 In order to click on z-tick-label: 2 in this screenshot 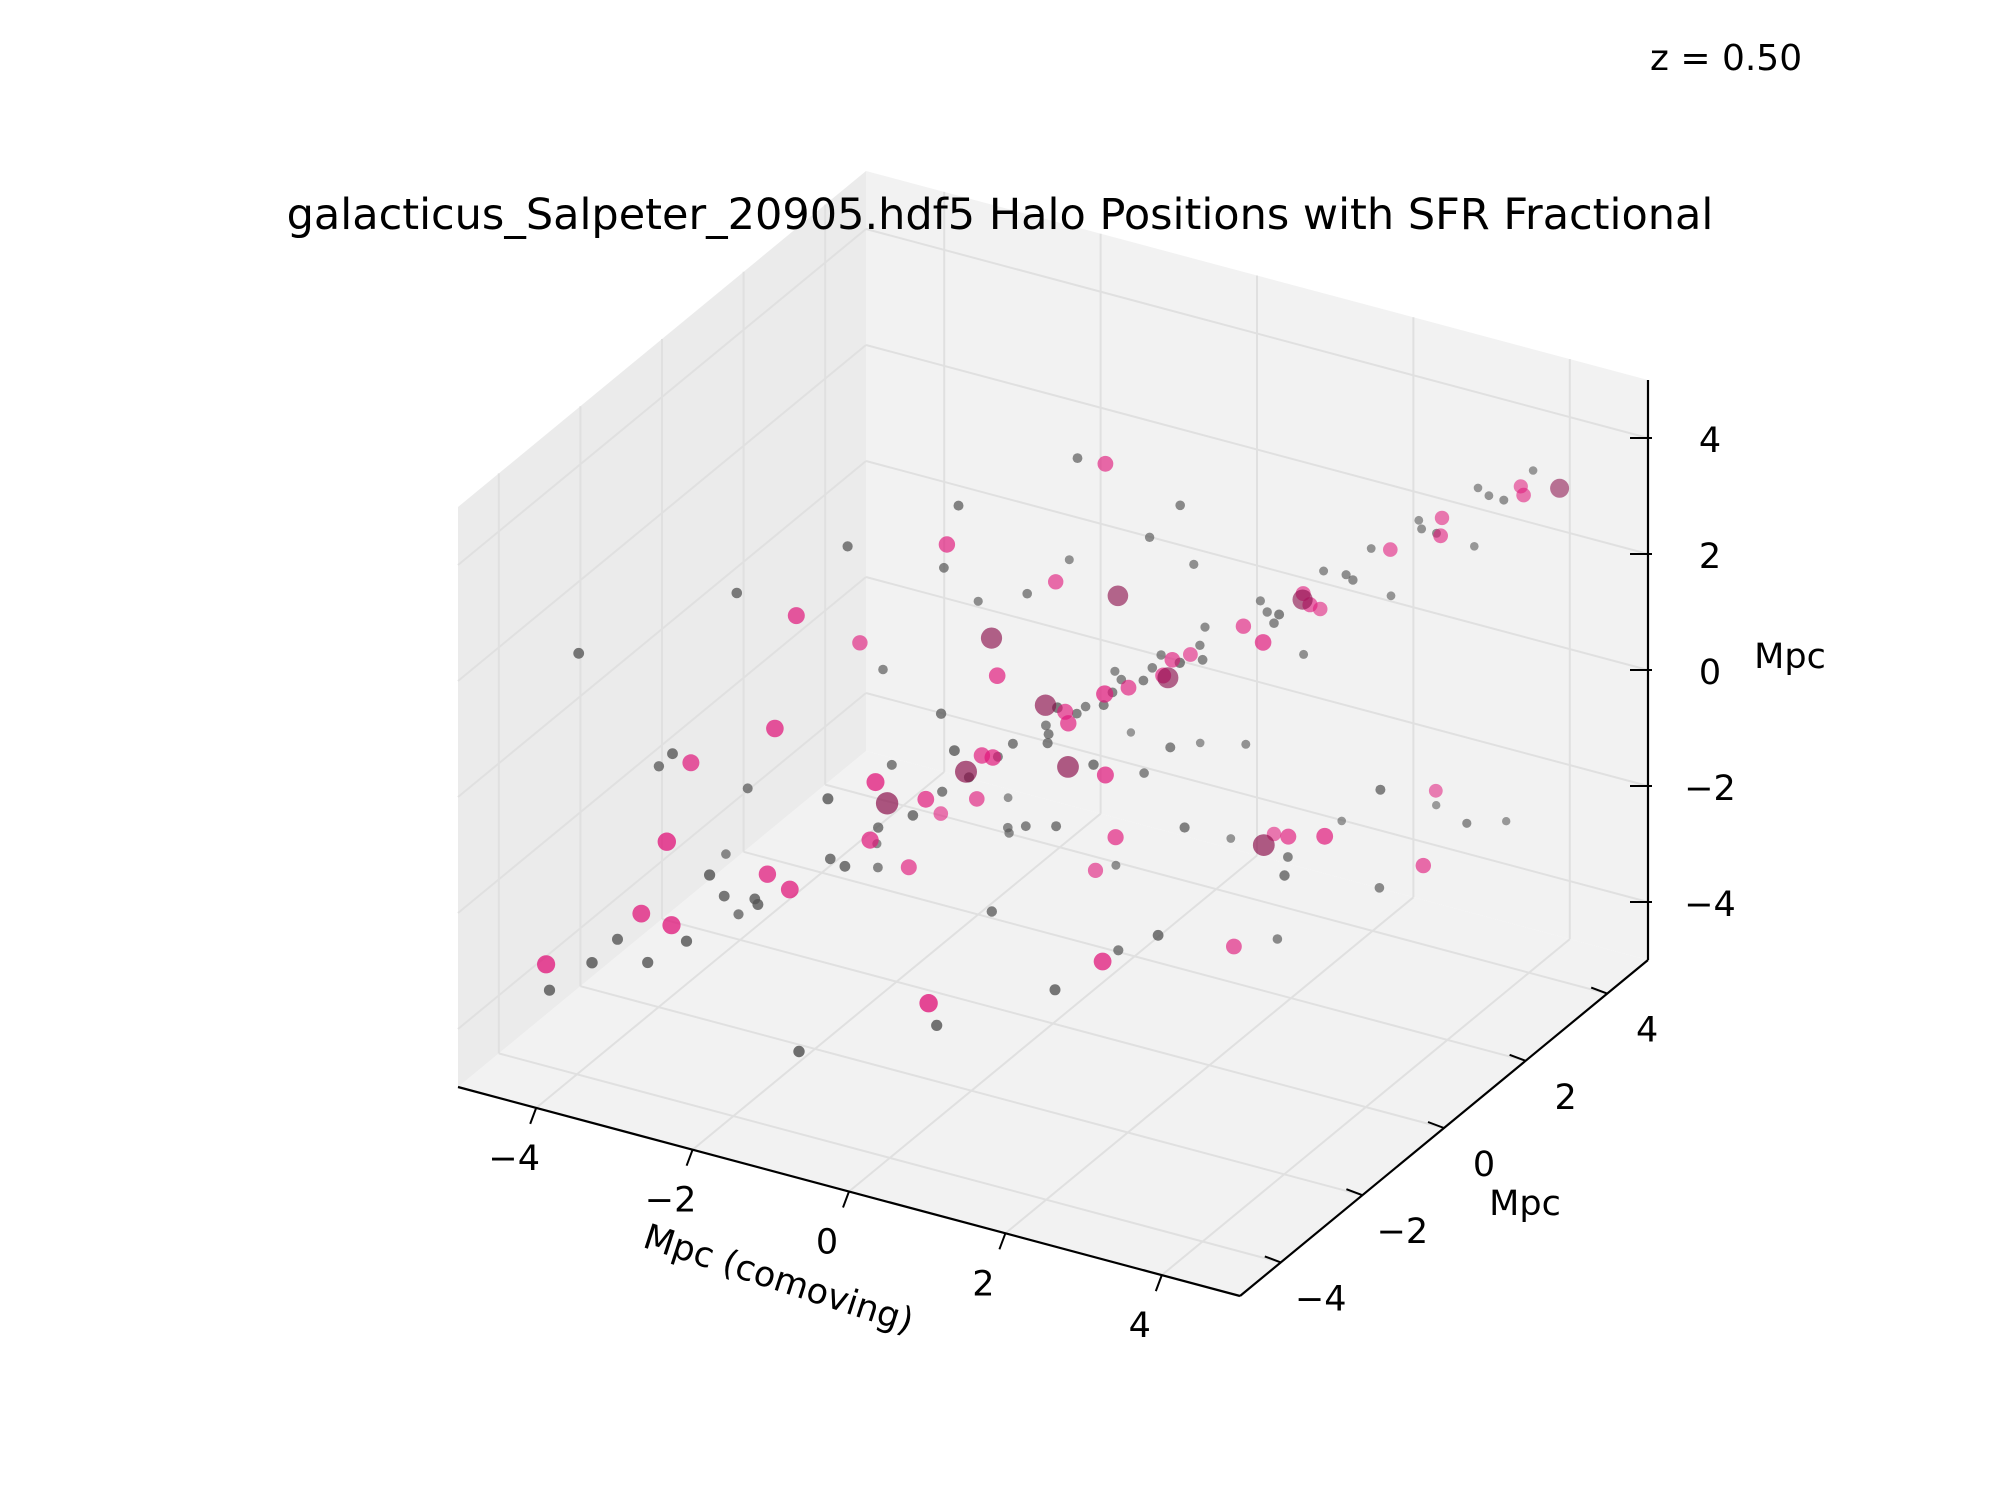, I will do `click(1710, 557)`.